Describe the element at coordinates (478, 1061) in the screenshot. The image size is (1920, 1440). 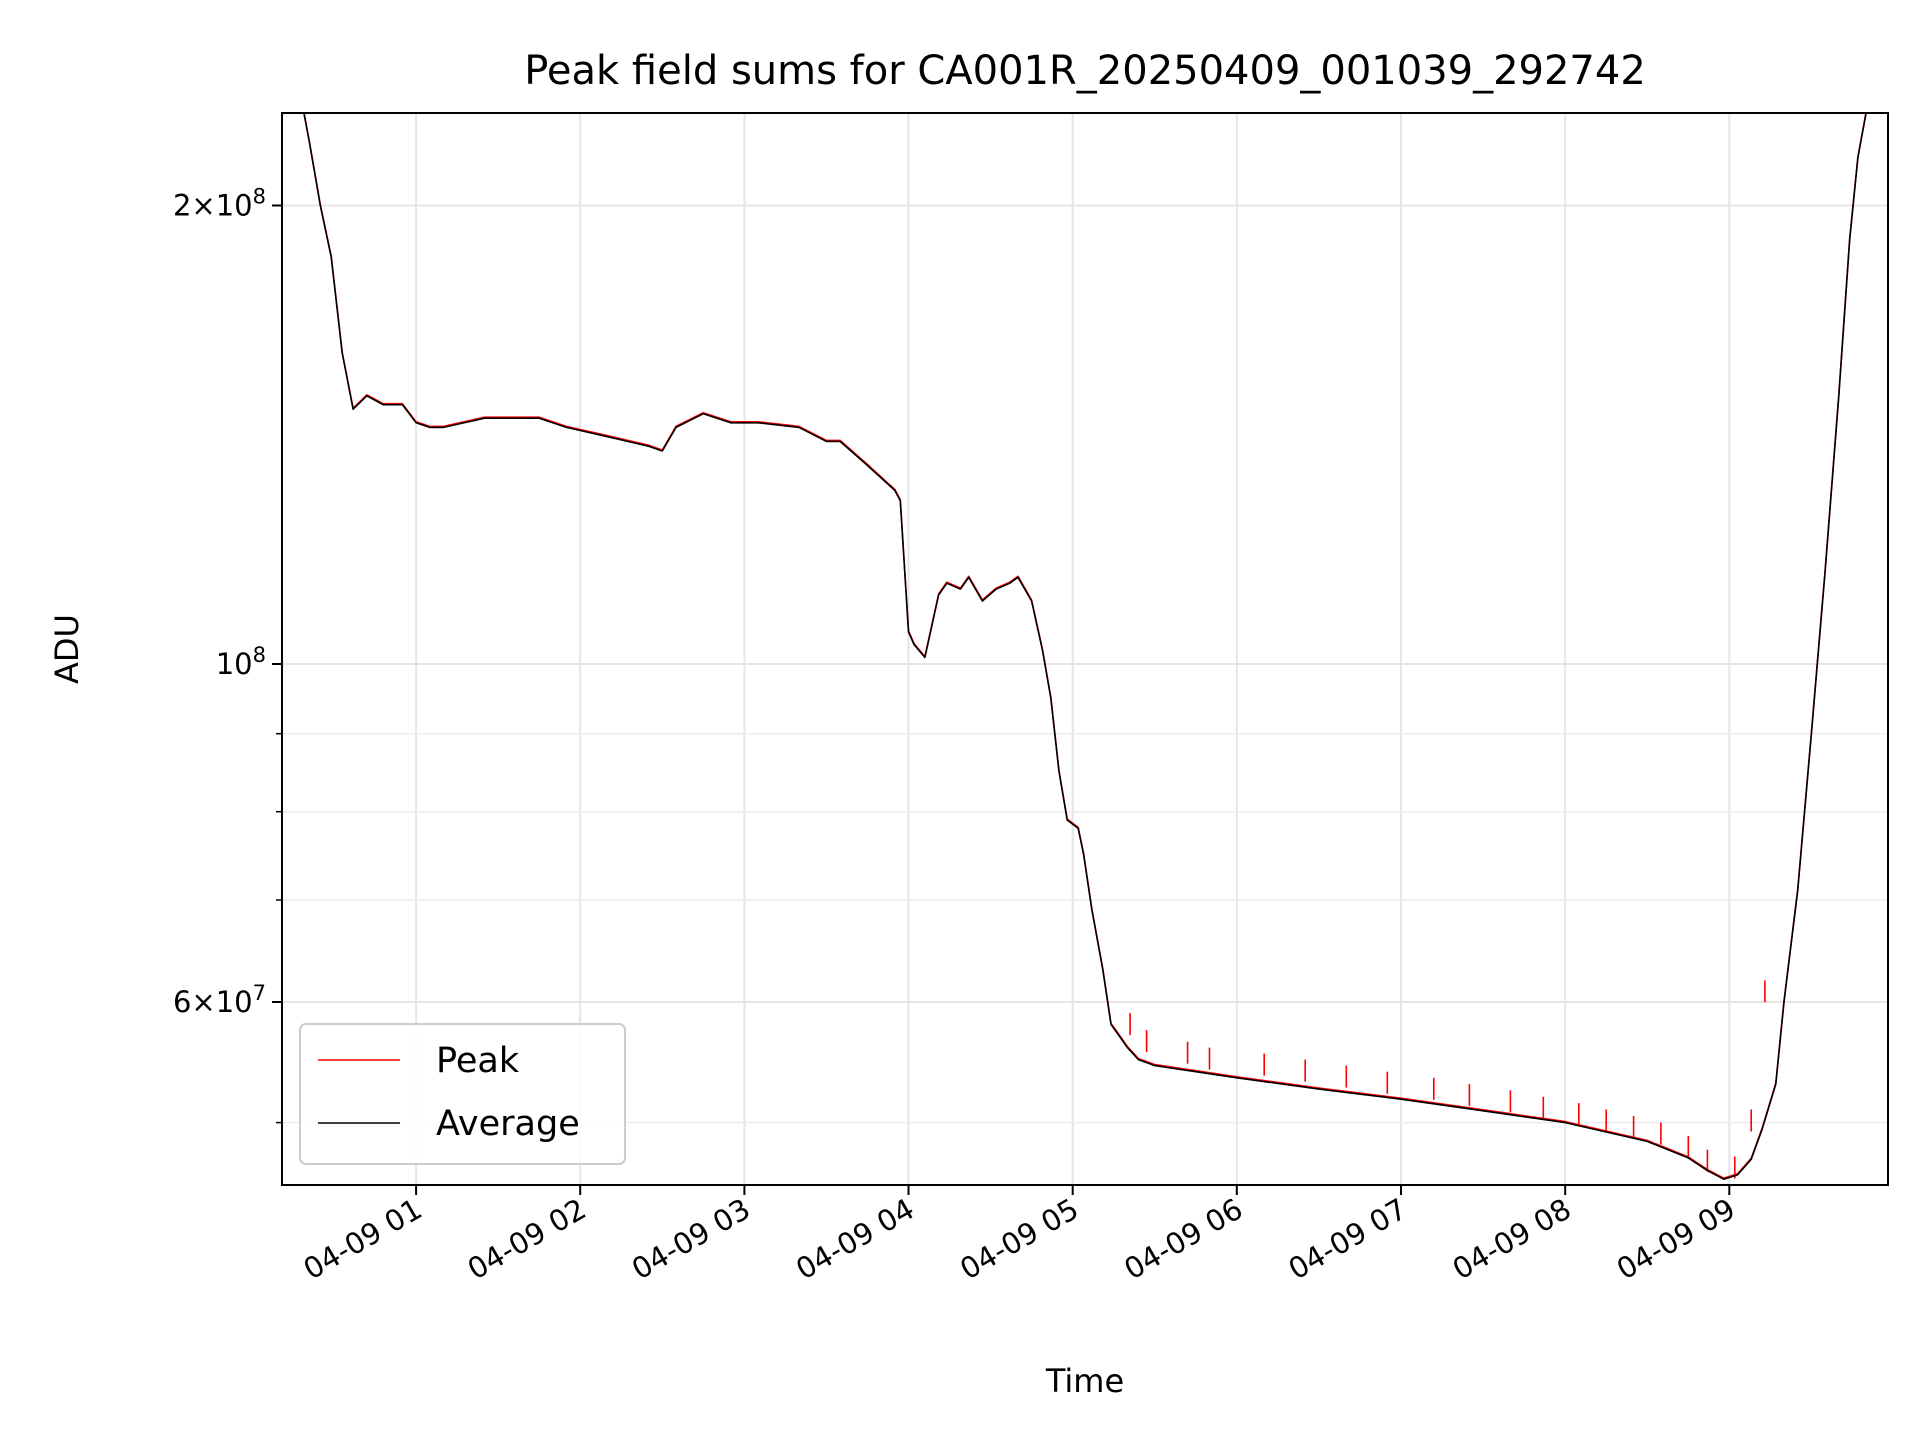
I see `legend-label-peak: Peak` at that location.